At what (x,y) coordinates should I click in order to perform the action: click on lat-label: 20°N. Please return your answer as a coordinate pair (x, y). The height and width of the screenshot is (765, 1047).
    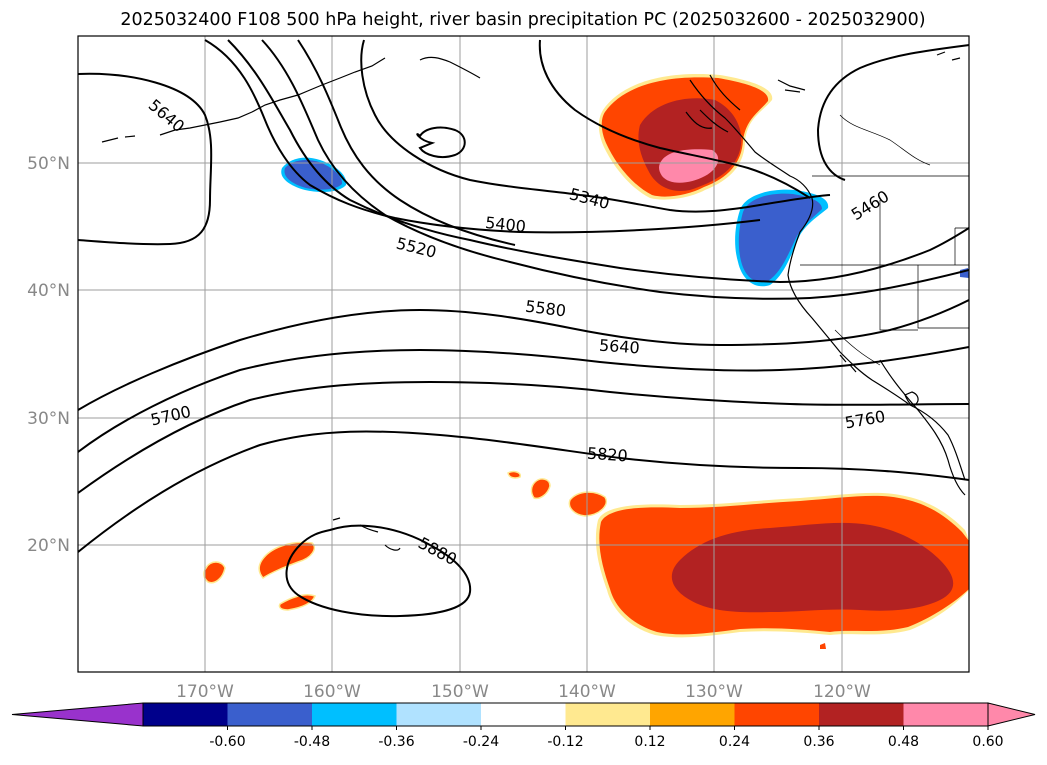
    Looking at the image, I should click on (48, 546).